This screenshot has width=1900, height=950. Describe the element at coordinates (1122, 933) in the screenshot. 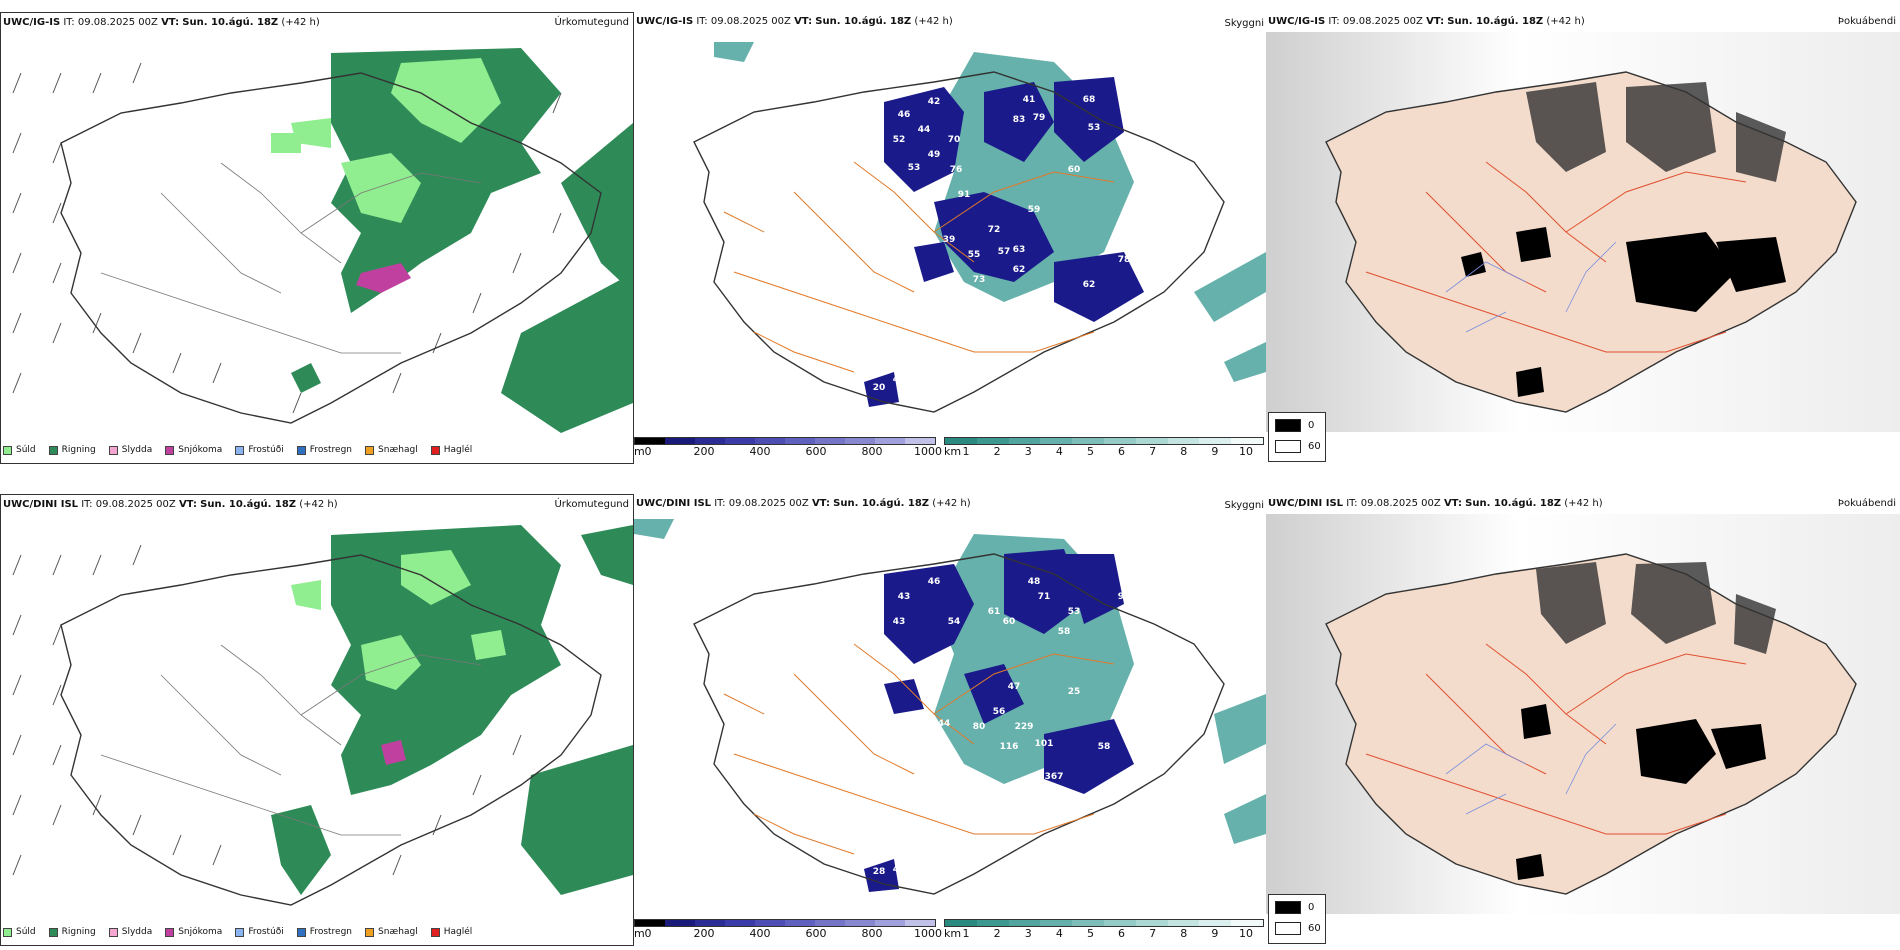

I see `colorbar-tick-label: 6` at that location.